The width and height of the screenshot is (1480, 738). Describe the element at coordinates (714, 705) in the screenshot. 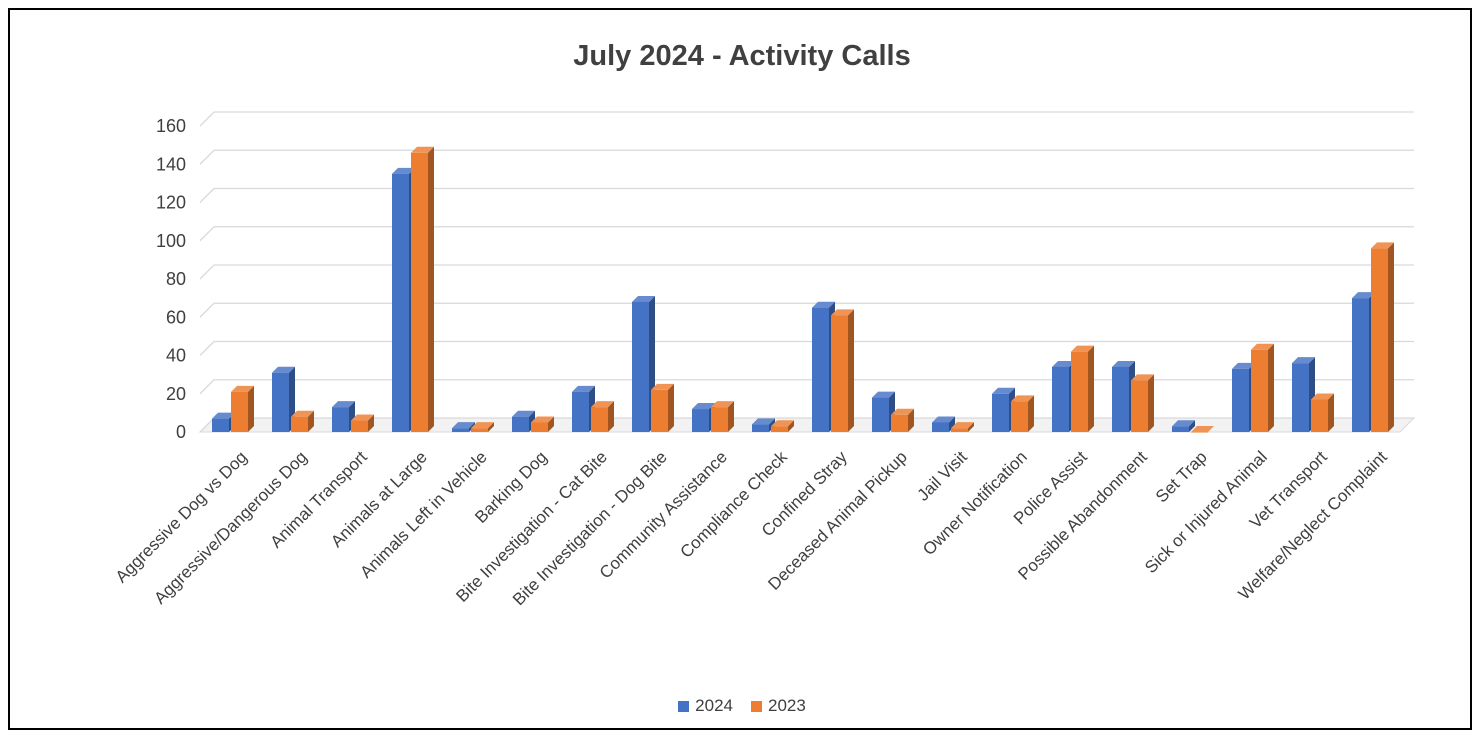

I see `legend-label: 2024` at that location.